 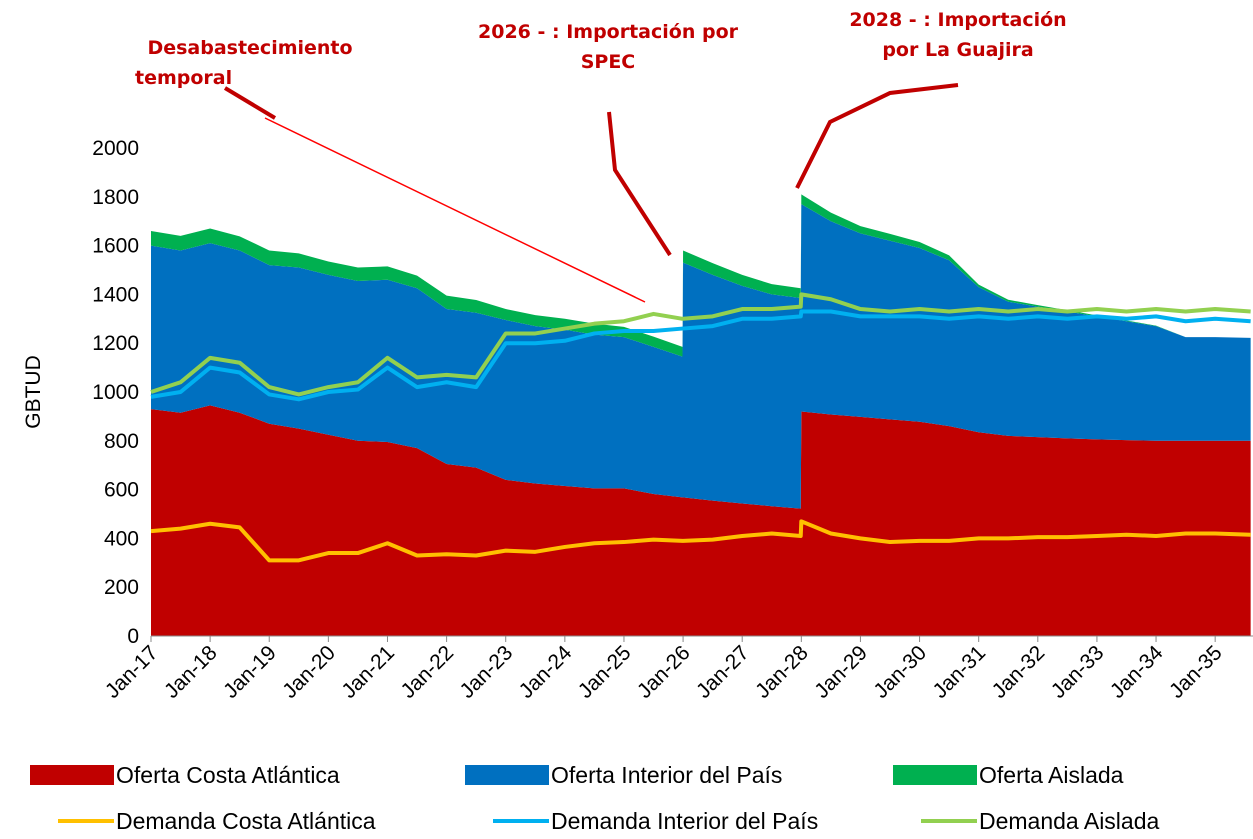 What do you see at coordinates (666, 775) in the screenshot?
I see `legend-label: Oferta Interior del País` at bounding box center [666, 775].